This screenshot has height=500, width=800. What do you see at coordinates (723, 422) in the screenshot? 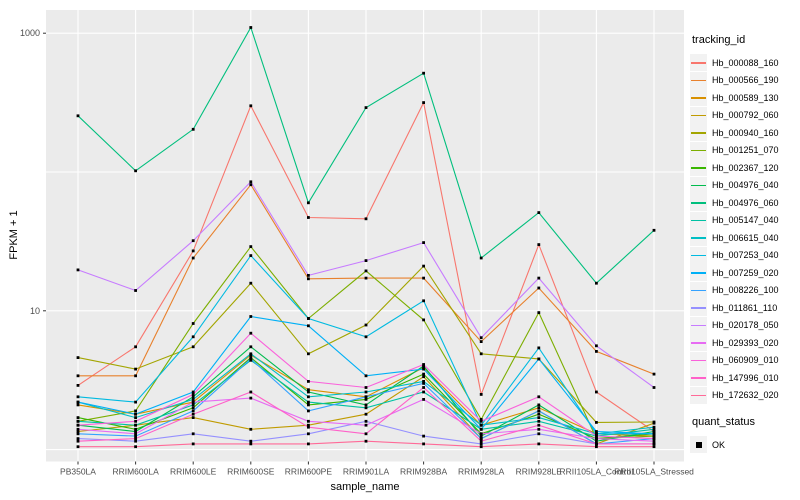
I see `legend-title-quant-status: quant_status` at bounding box center [723, 422].